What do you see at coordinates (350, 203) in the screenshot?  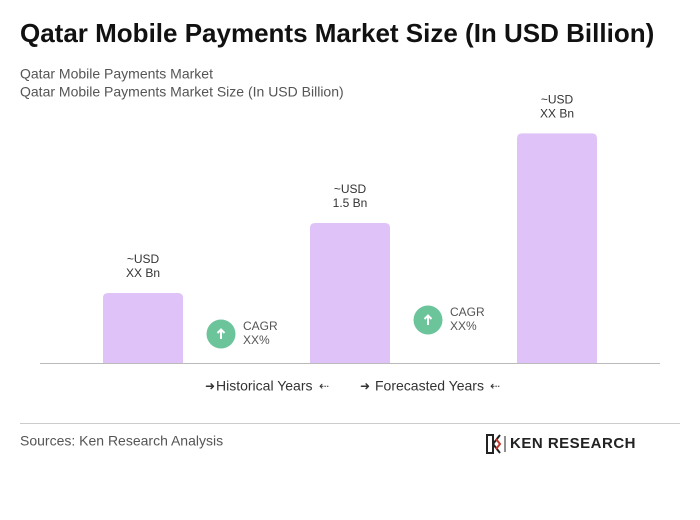 I see `value-label: 1.5 Bn` at bounding box center [350, 203].